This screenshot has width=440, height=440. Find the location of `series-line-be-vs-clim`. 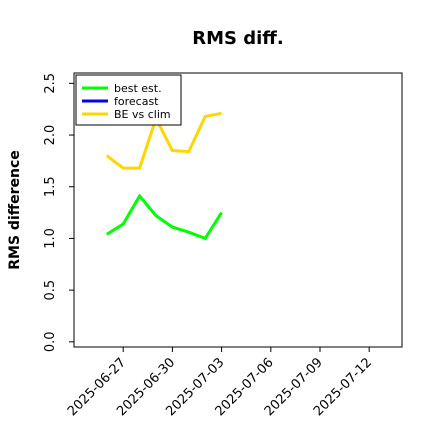

series-line-be-vs-clim is located at coordinates (163, 140).